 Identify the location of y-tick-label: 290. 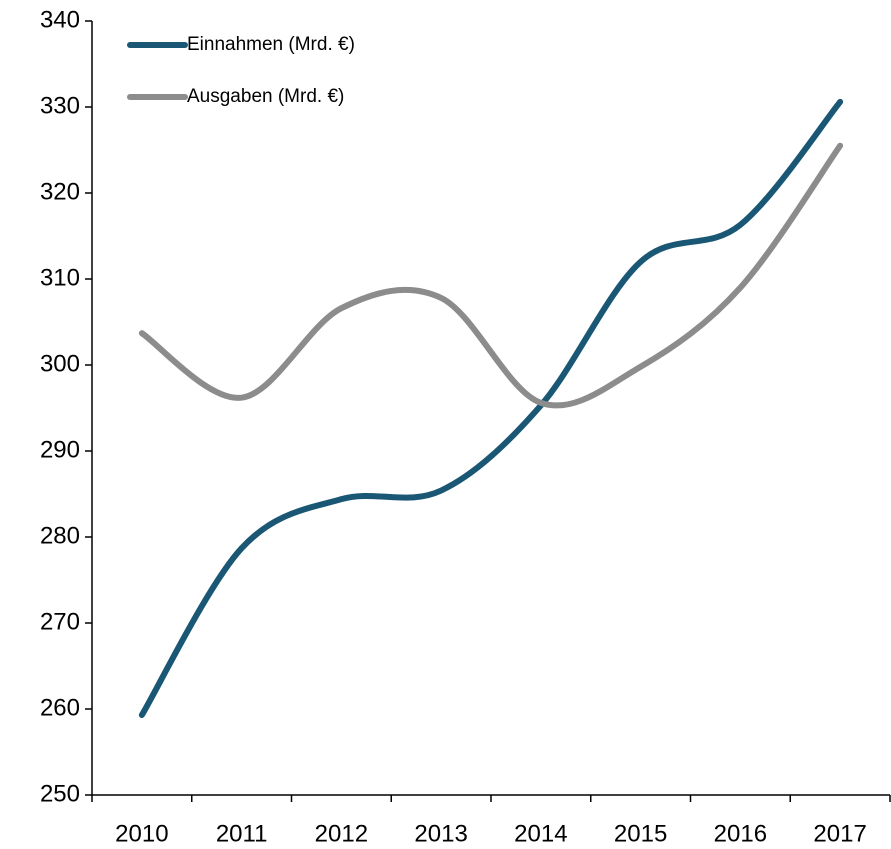
(60, 449).